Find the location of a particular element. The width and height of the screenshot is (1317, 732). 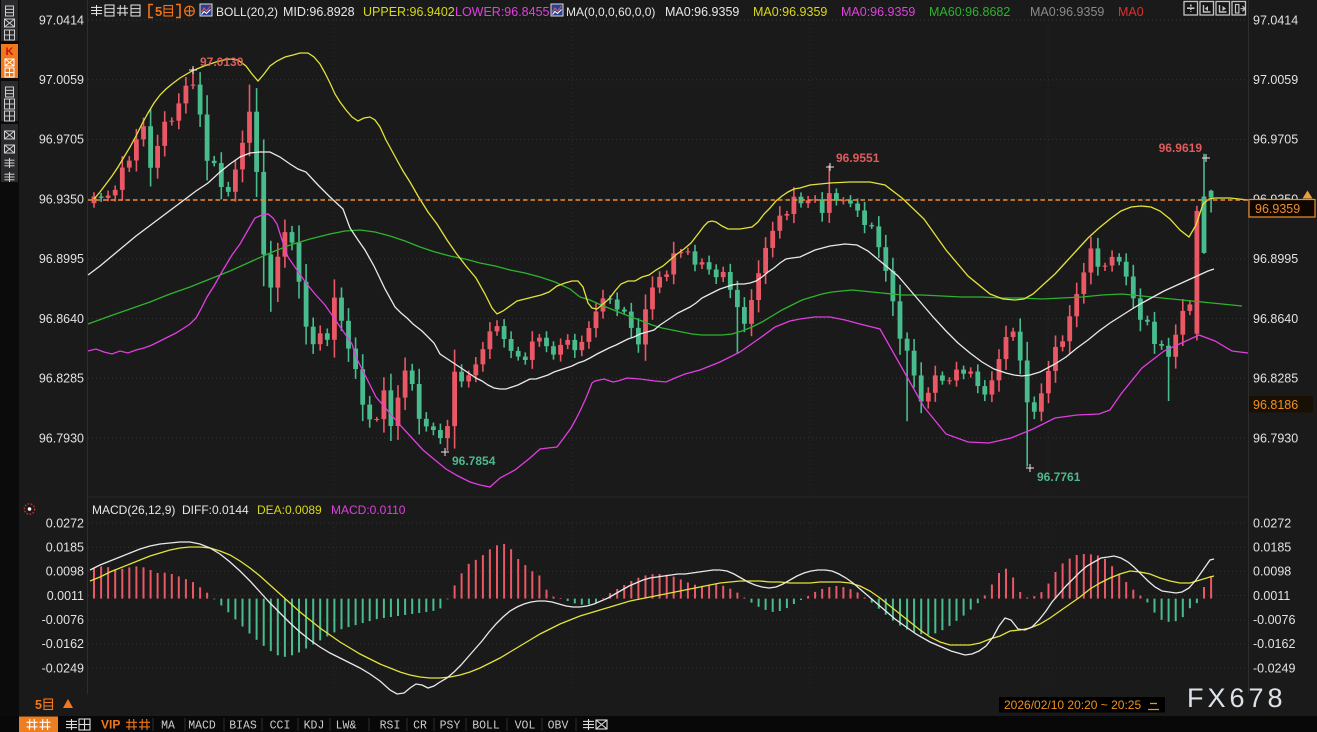

svg-text: K is located at coordinates (10, 52).